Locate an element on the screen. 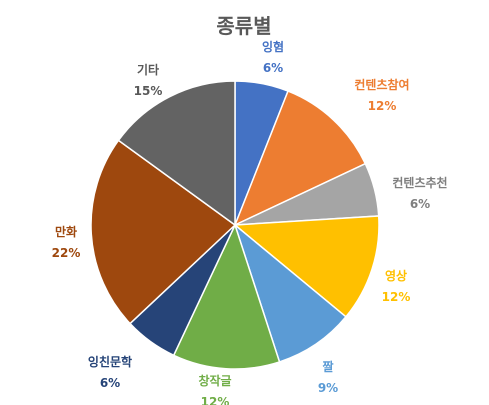 The image size is (489, 405). slice-percent-label: 15% is located at coordinates (148, 91).